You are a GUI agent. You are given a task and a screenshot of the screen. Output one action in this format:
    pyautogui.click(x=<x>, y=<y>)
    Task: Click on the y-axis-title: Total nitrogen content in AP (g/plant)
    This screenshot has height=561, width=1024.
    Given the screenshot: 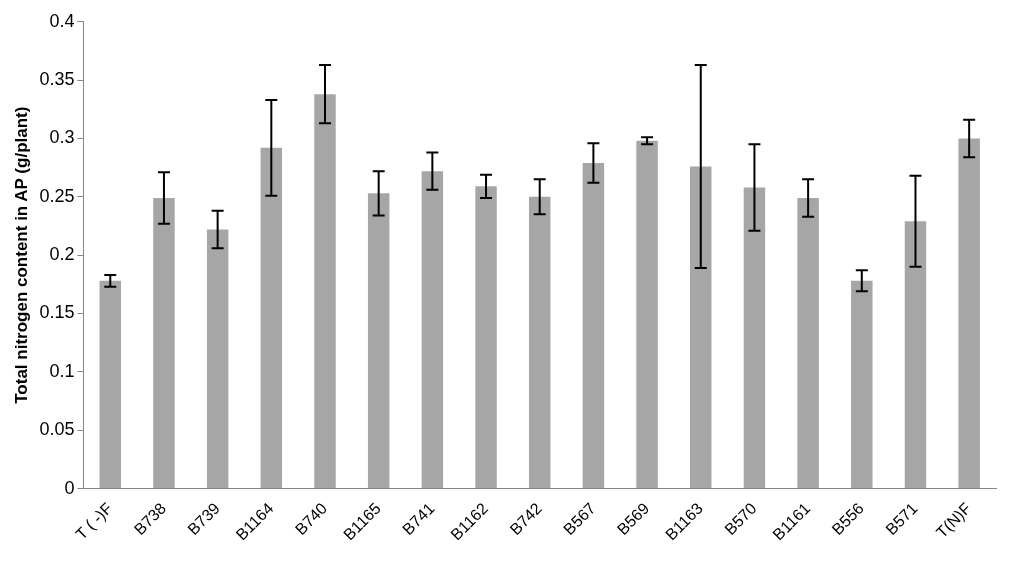 What is the action you would take?
    pyautogui.click(x=21, y=255)
    